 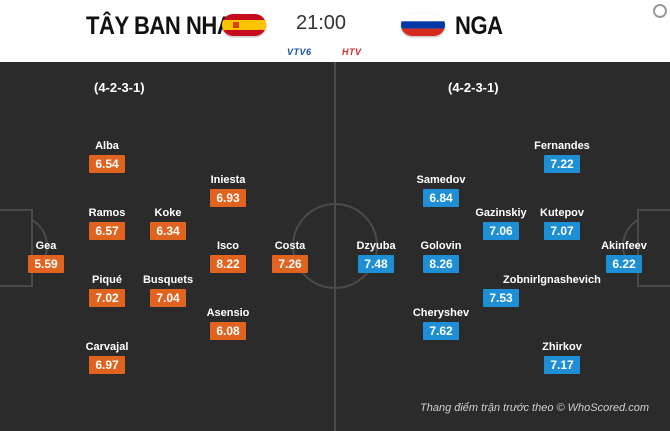 I want to click on away-team-name: NGA, so click(x=479, y=26).